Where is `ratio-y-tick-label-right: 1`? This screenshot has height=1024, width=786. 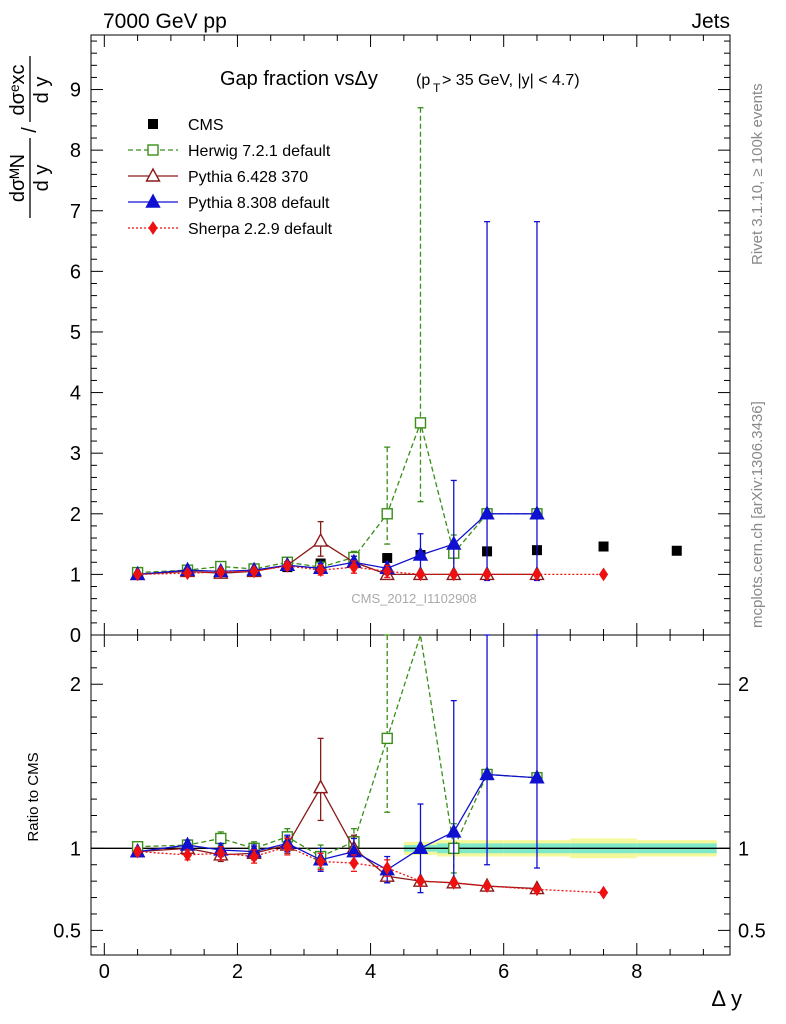 ratio-y-tick-label-right: 1 is located at coordinates (743, 849).